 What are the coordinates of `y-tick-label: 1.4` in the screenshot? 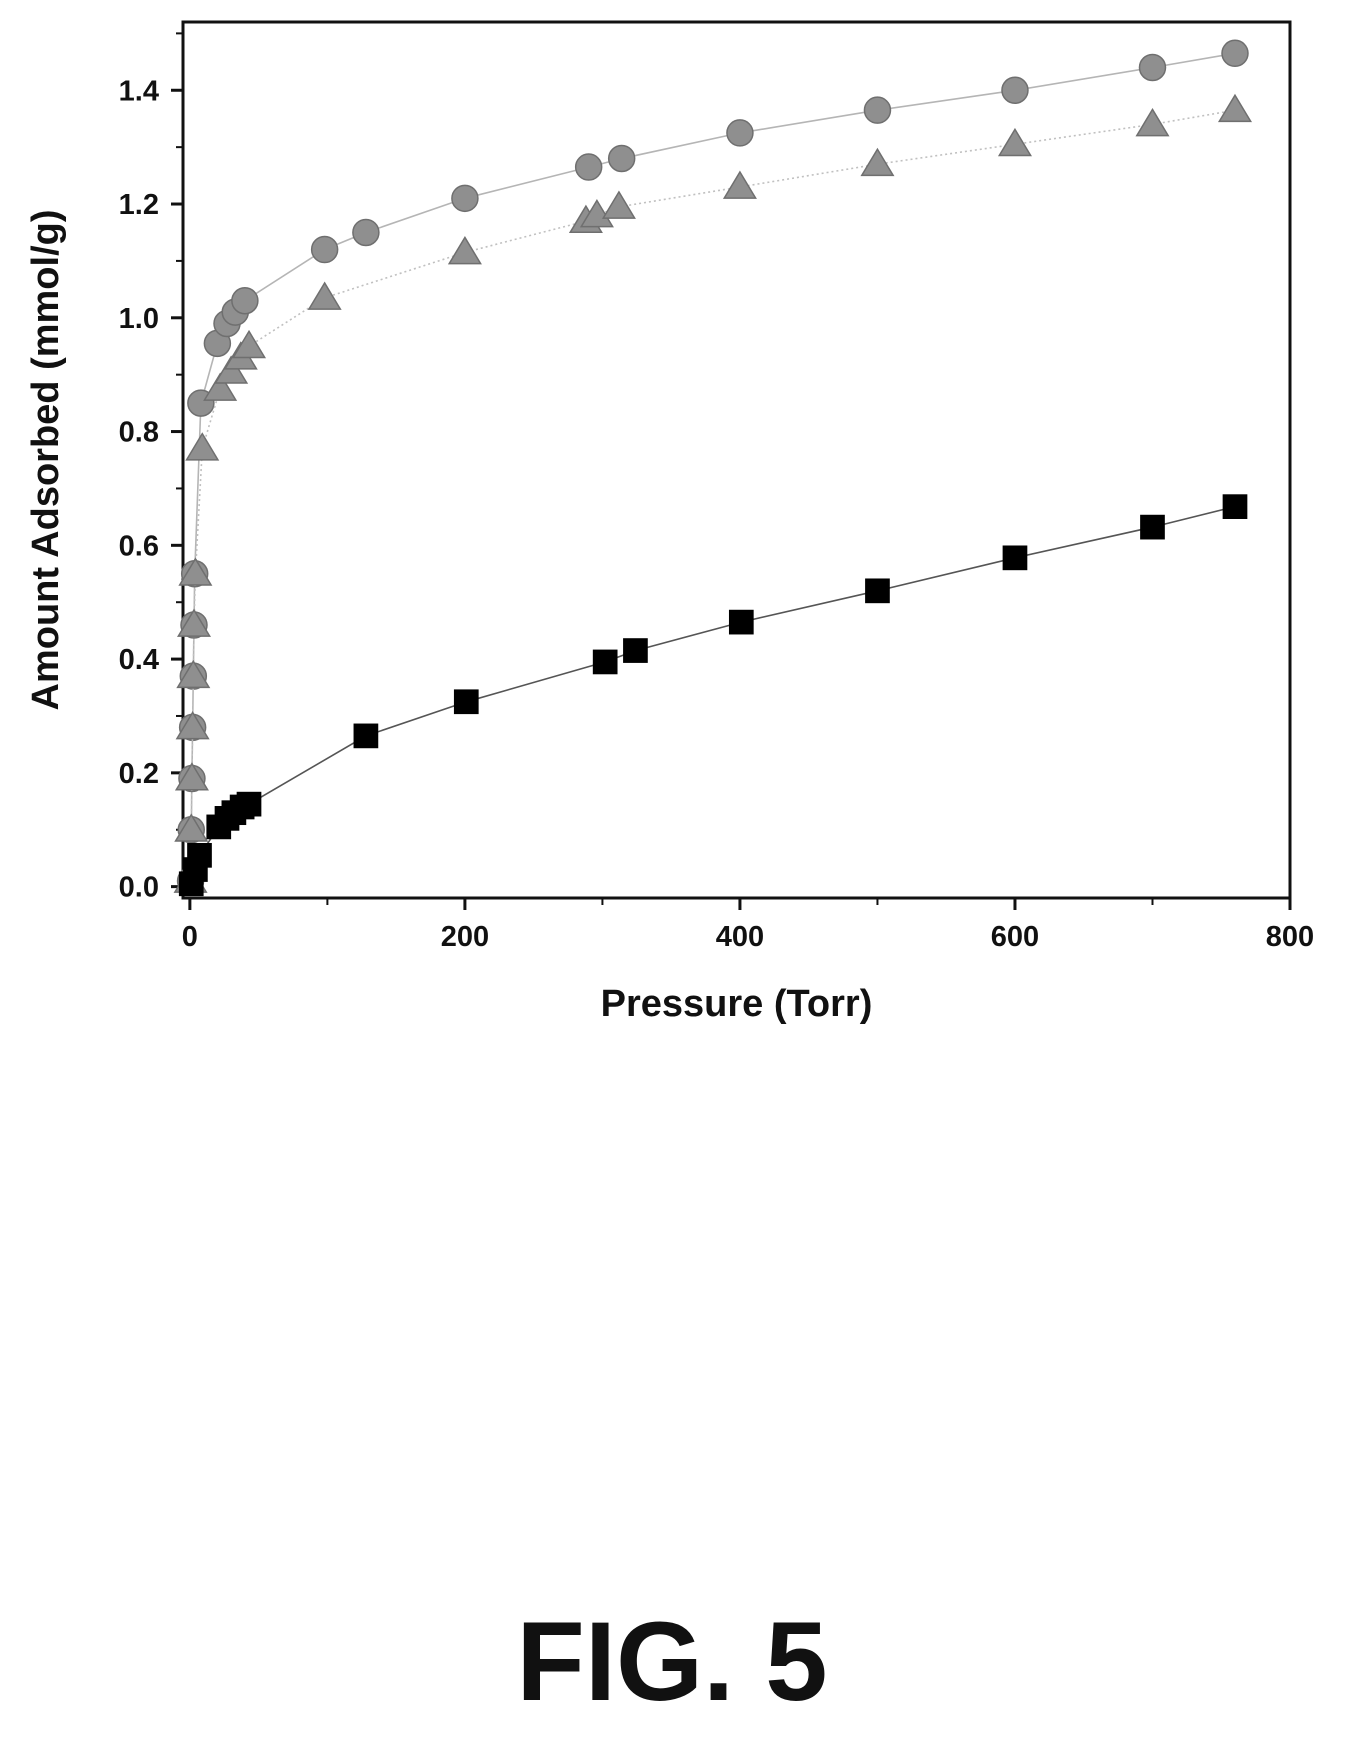 It's located at (139, 91).